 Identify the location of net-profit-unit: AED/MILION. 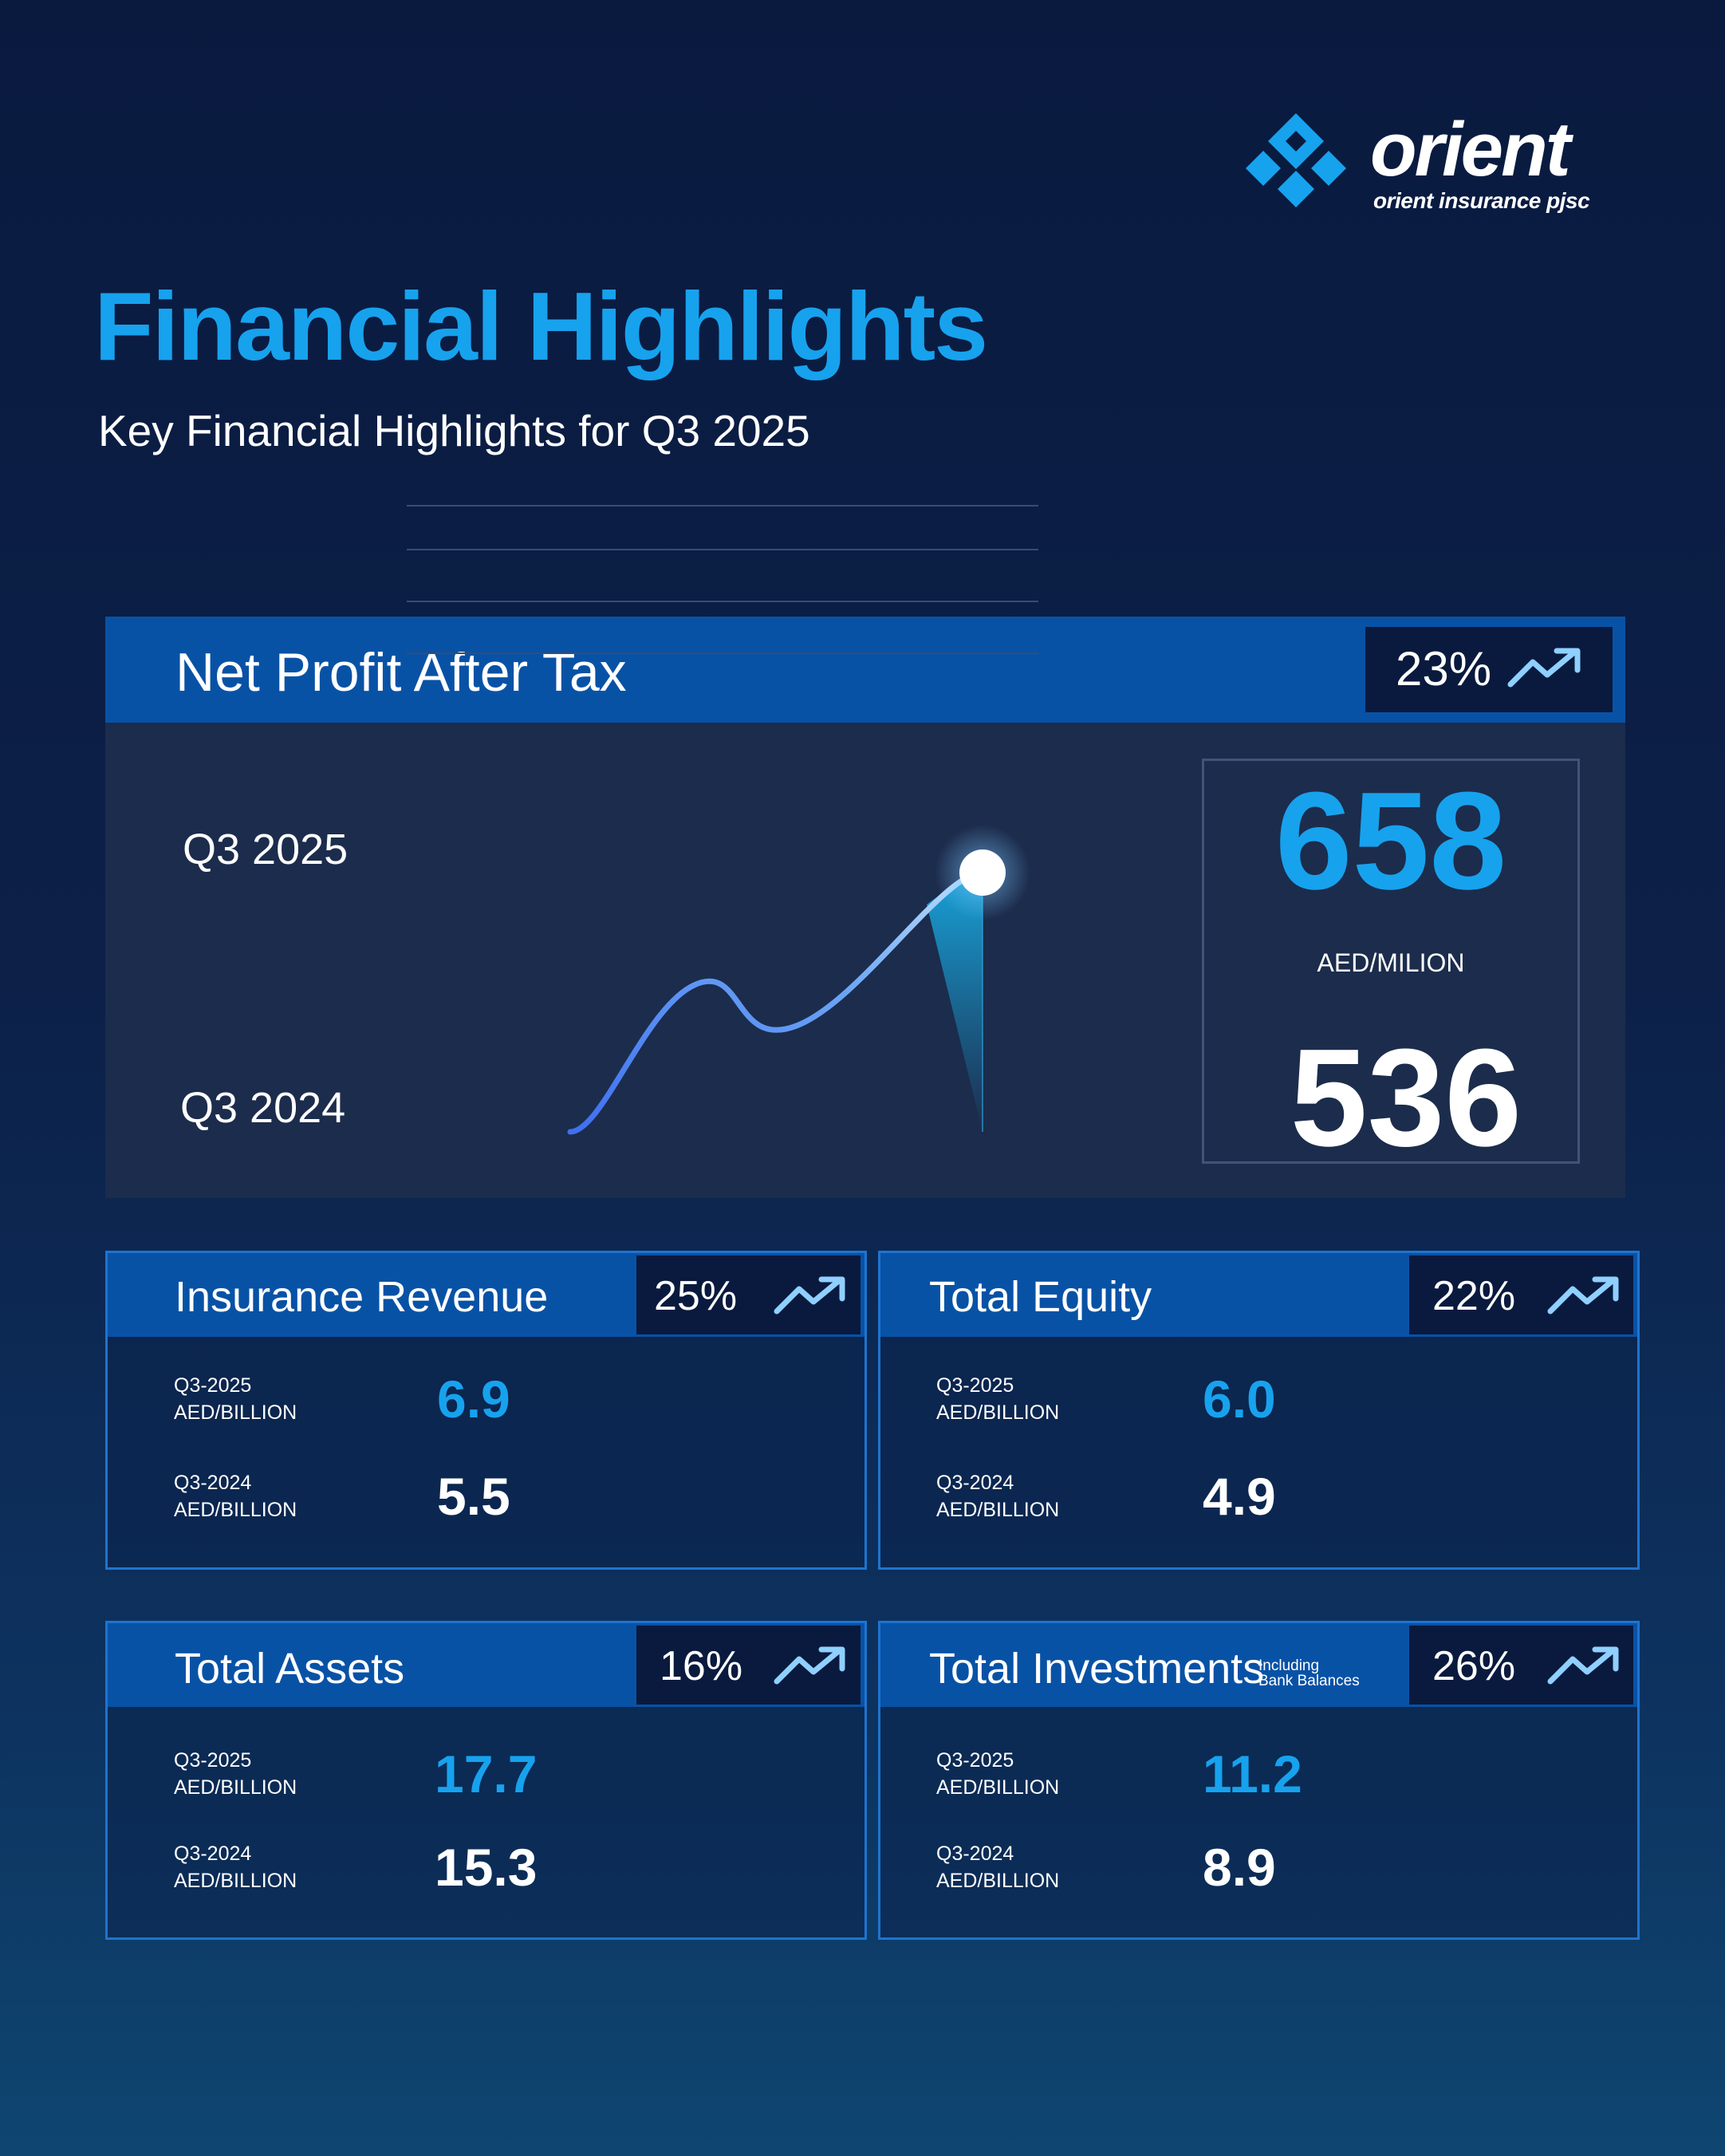
(1391, 963).